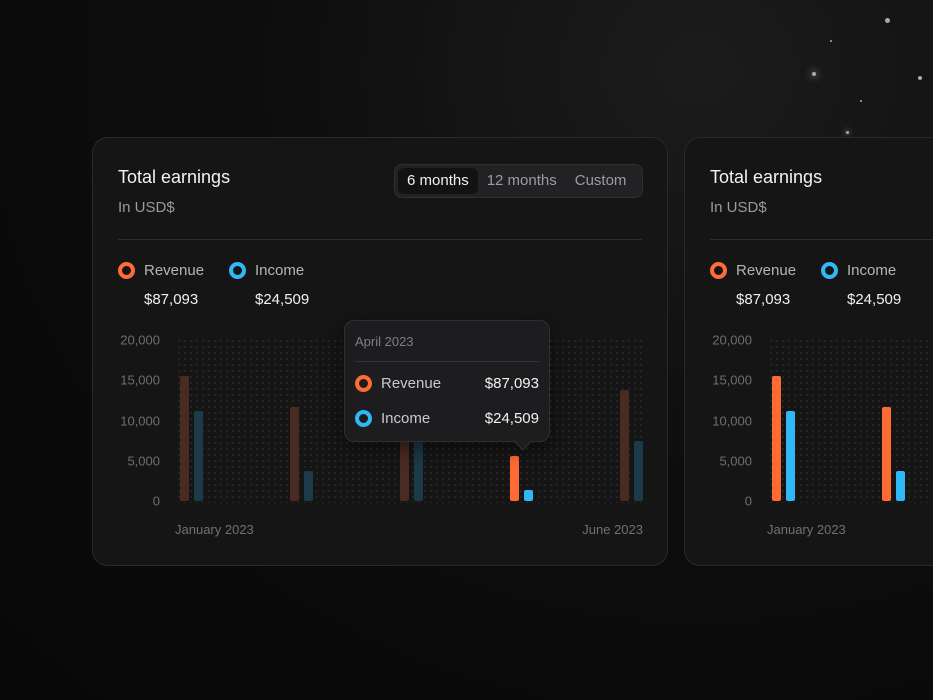 The width and height of the screenshot is (933, 700). Describe the element at coordinates (600, 180) in the screenshot. I see `range-custom: Custom` at that location.